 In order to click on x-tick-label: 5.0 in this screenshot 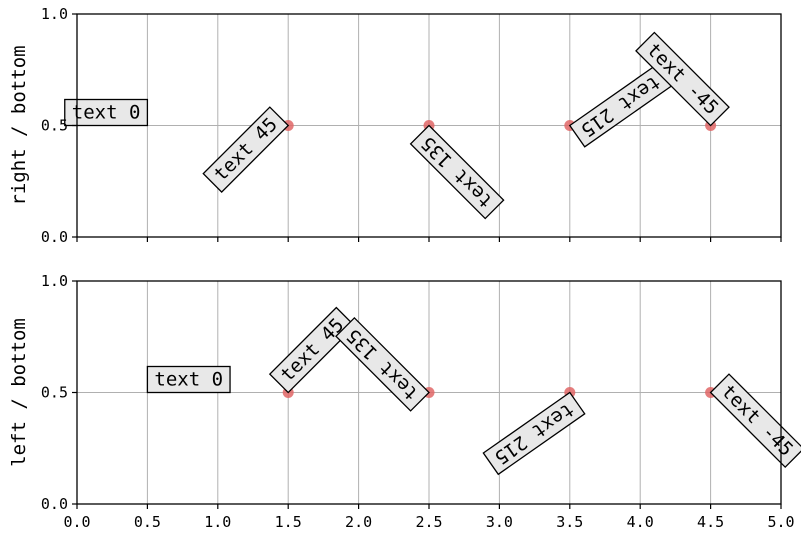, I will do `click(780, 522)`.